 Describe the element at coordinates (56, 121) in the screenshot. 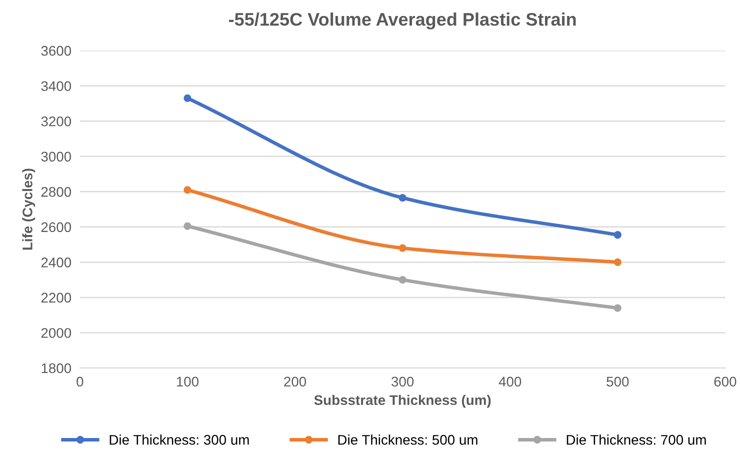

I see `y-tick-label: 3200` at that location.